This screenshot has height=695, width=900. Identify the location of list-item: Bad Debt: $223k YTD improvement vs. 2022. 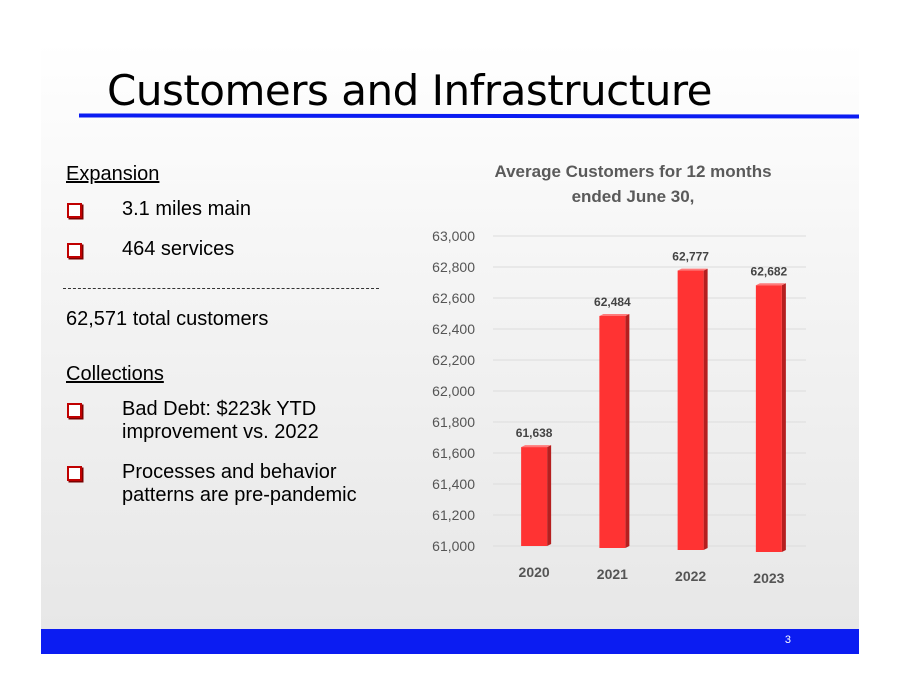
(193, 421).